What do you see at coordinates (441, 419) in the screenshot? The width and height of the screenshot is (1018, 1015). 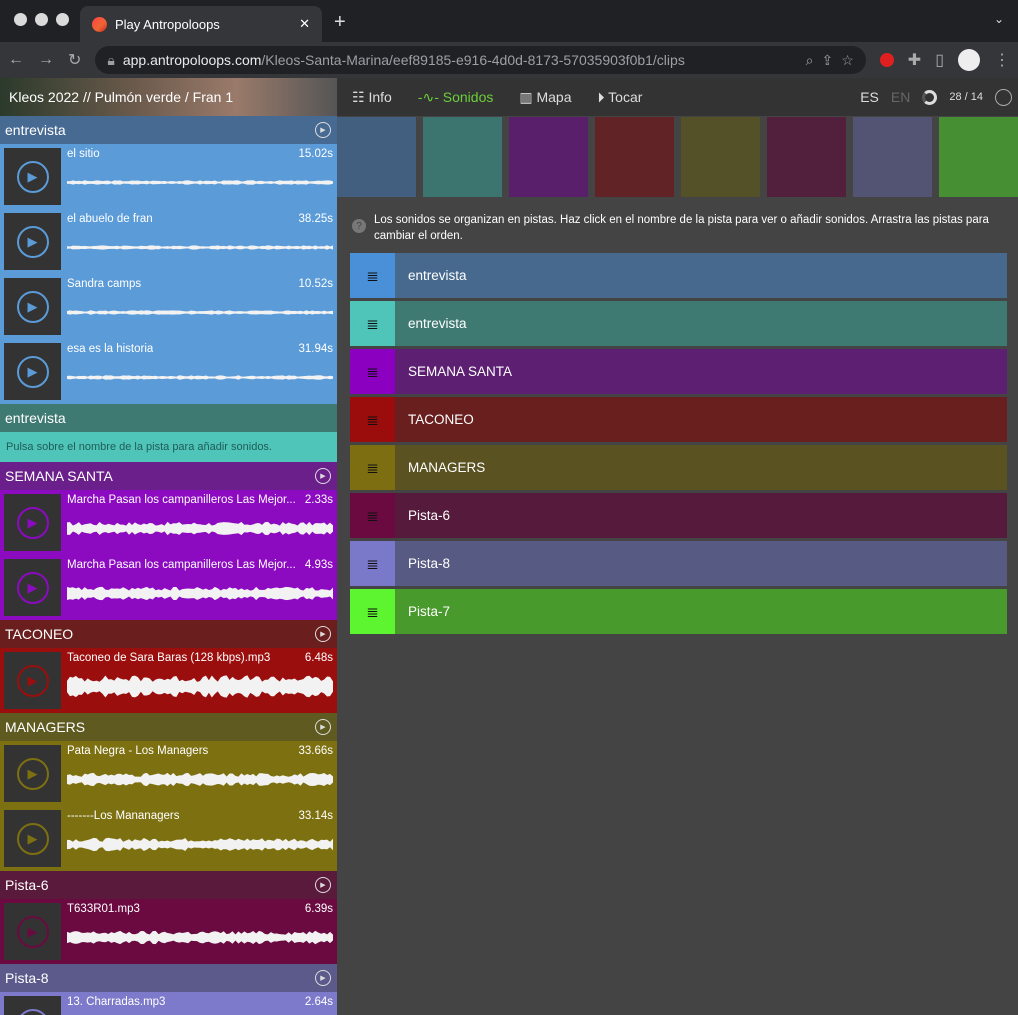 I see `track-name: TACONEO` at bounding box center [441, 419].